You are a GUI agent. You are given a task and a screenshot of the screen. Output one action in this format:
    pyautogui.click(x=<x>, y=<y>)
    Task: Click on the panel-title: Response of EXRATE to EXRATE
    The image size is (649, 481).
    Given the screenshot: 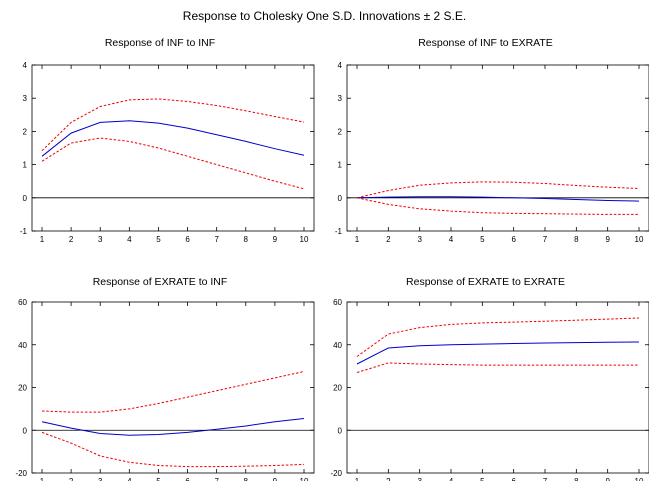 What is the action you would take?
    pyautogui.click(x=485, y=282)
    